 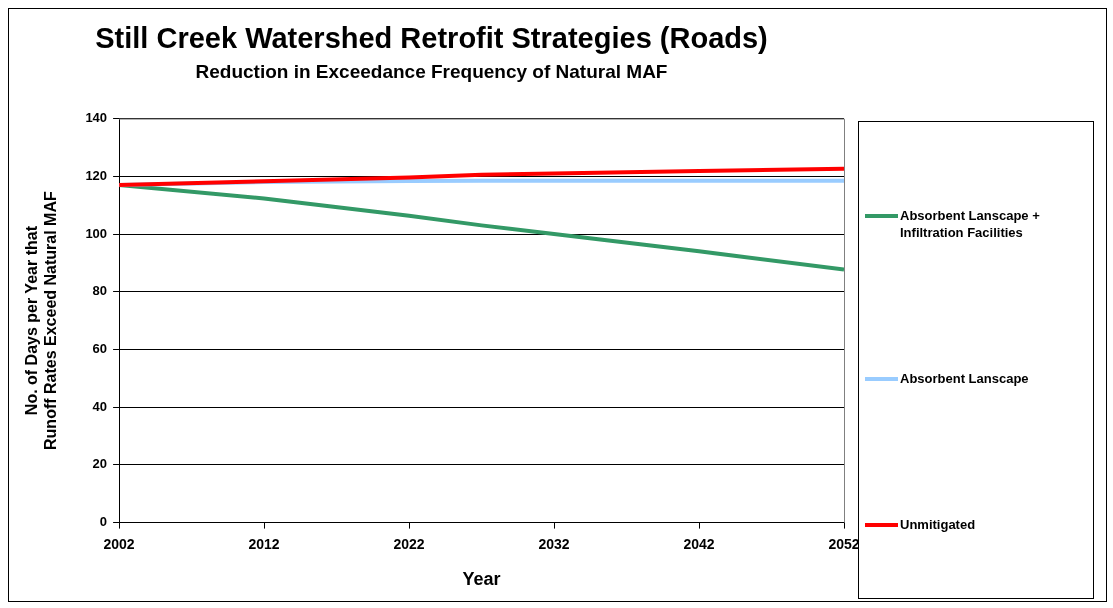 What do you see at coordinates (409, 543) in the screenshot?
I see `x-tick-label: 2022` at bounding box center [409, 543].